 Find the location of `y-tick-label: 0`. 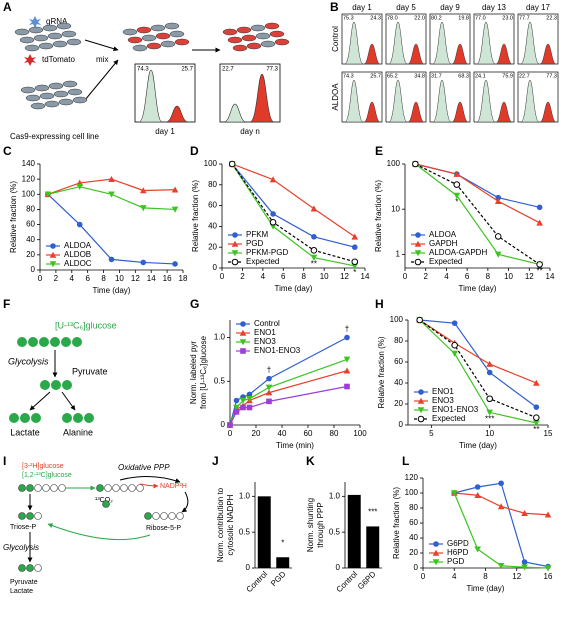

y-tick-label: 0 is located at coordinates (416, 567).